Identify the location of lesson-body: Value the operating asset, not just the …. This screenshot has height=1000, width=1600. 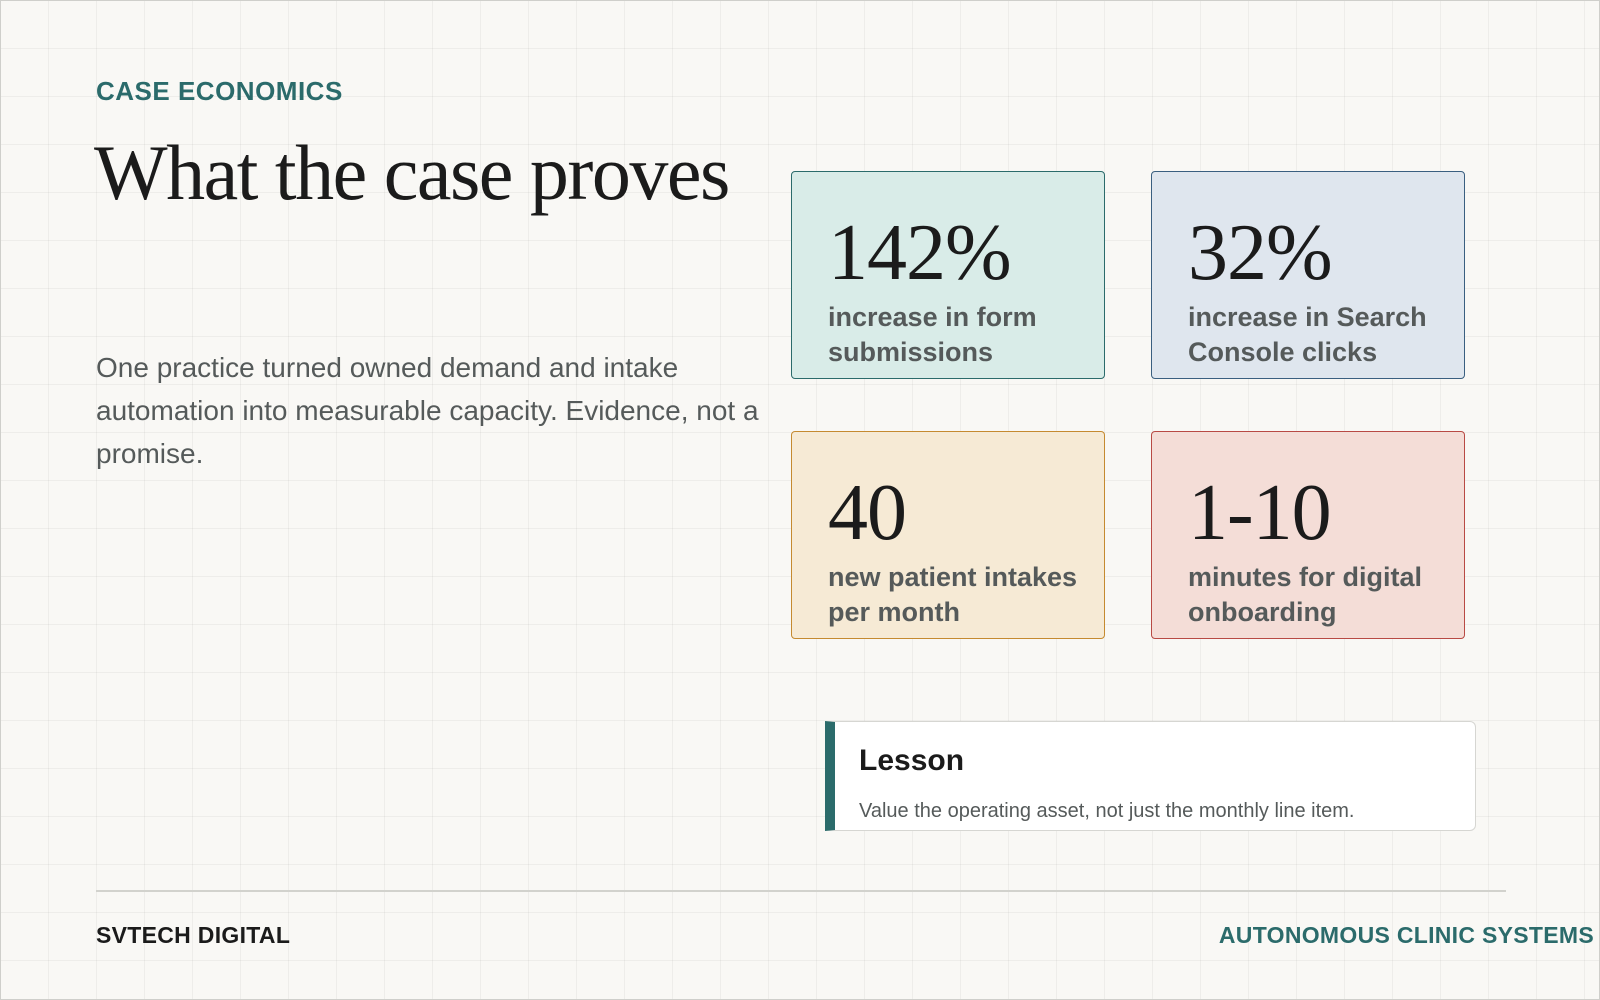
(1107, 811).